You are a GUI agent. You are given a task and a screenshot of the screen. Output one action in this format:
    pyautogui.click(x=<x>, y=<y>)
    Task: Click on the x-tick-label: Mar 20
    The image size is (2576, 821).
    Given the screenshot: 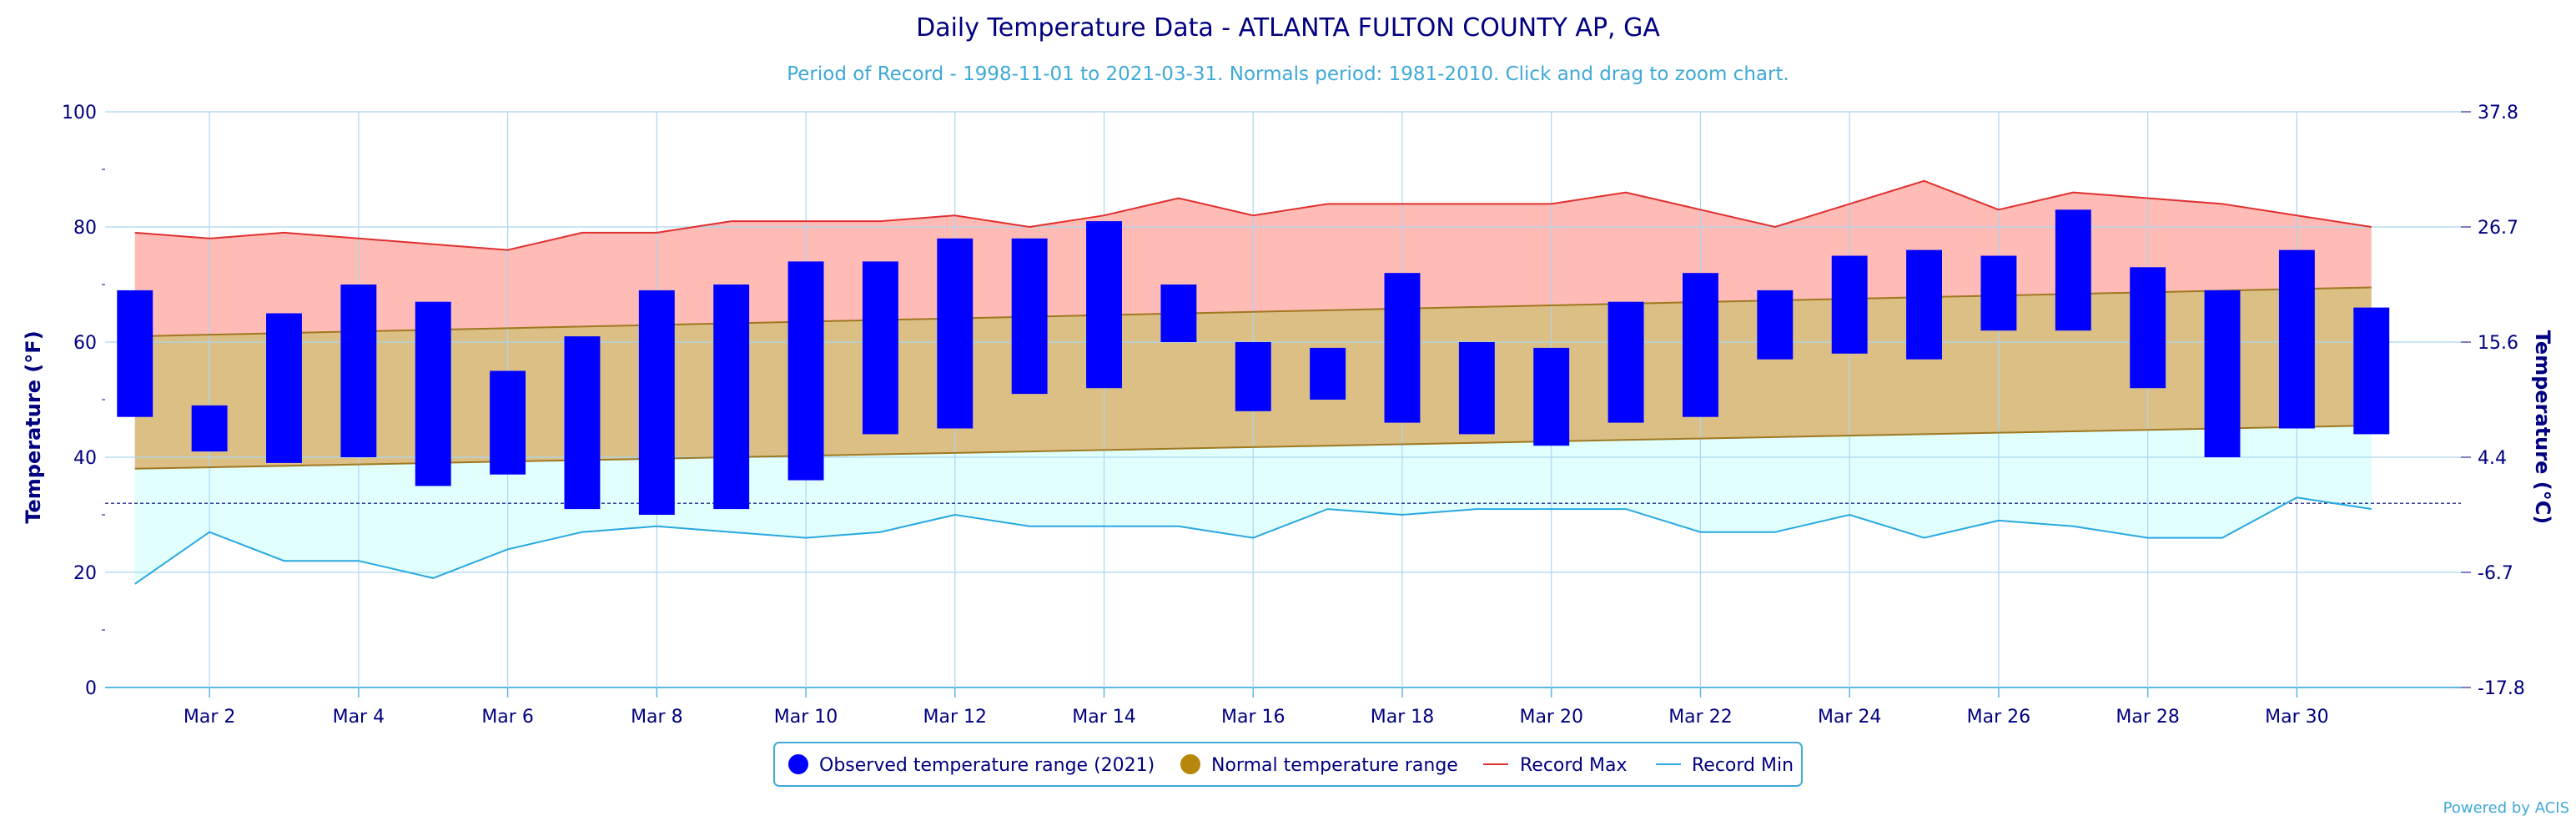 What is the action you would take?
    pyautogui.click(x=1551, y=718)
    